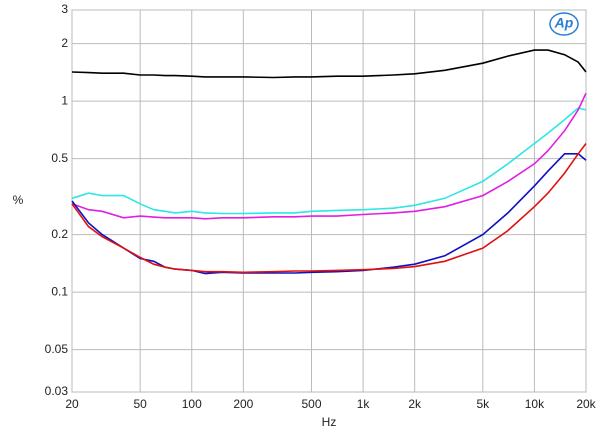  Describe the element at coordinates (586, 404) in the screenshot. I see `x-tick-label: 20k` at that location.